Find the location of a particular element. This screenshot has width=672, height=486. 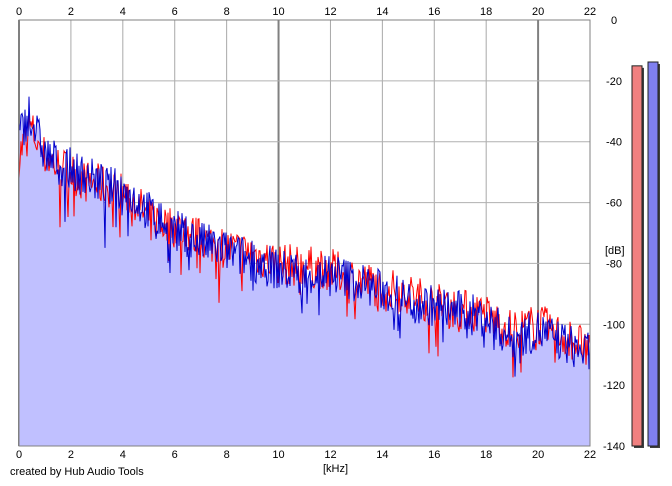

y-tick-label: -80 is located at coordinates (614, 264).